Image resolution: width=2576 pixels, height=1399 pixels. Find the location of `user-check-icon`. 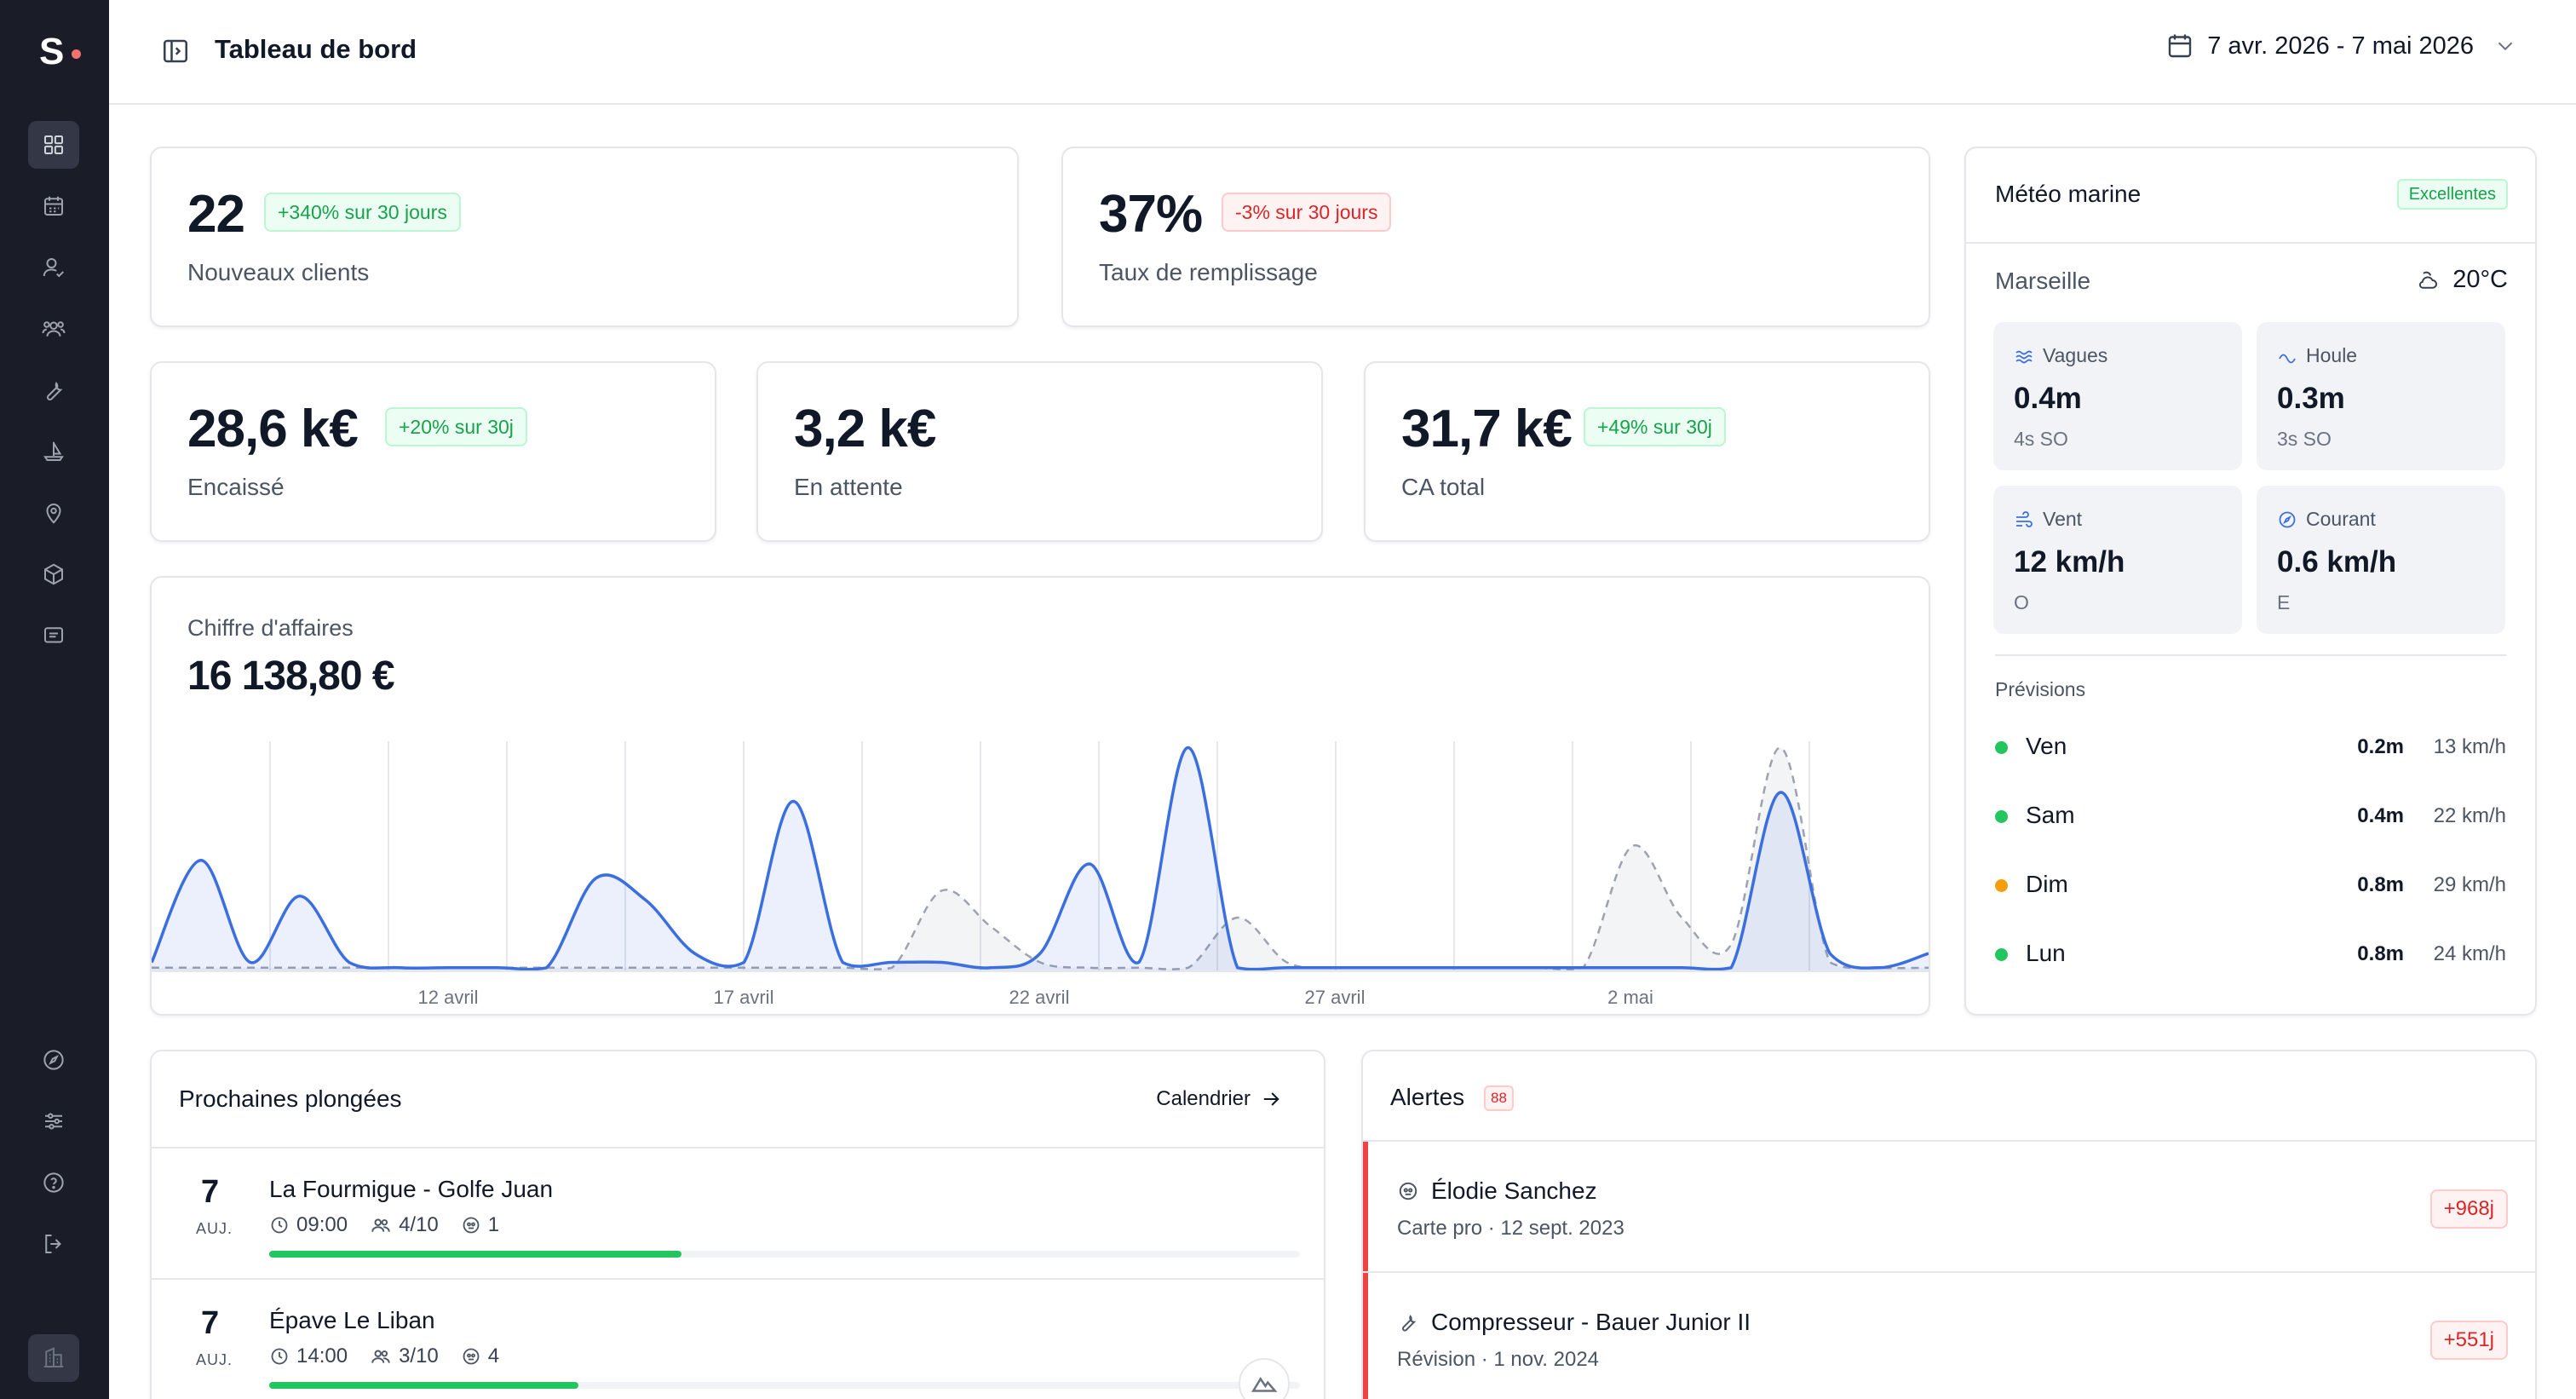

user-check-icon is located at coordinates (54, 268).